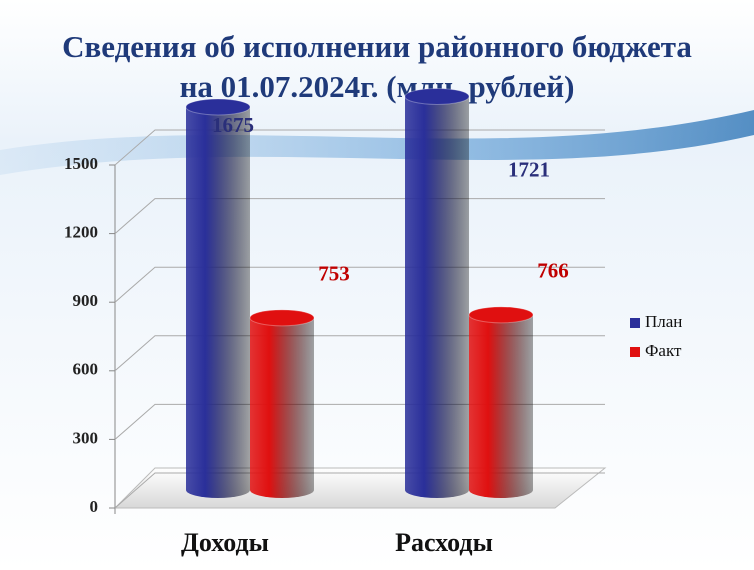  What do you see at coordinates (334, 274) in the screenshot?
I see `value-label: 753` at bounding box center [334, 274].